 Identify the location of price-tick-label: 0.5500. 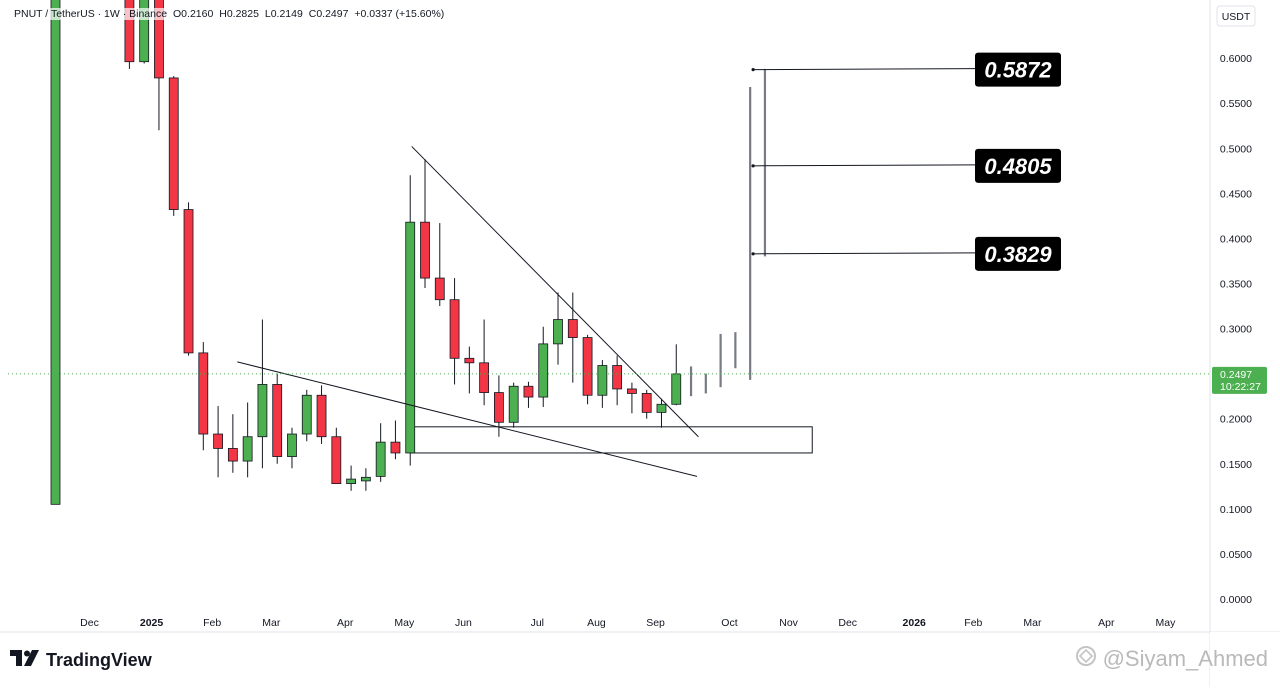
(1236, 104).